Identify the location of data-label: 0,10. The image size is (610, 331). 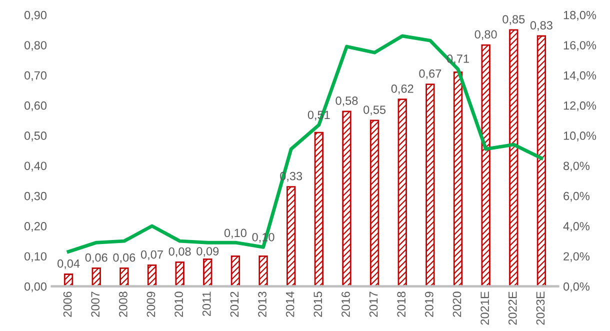
(235, 233).